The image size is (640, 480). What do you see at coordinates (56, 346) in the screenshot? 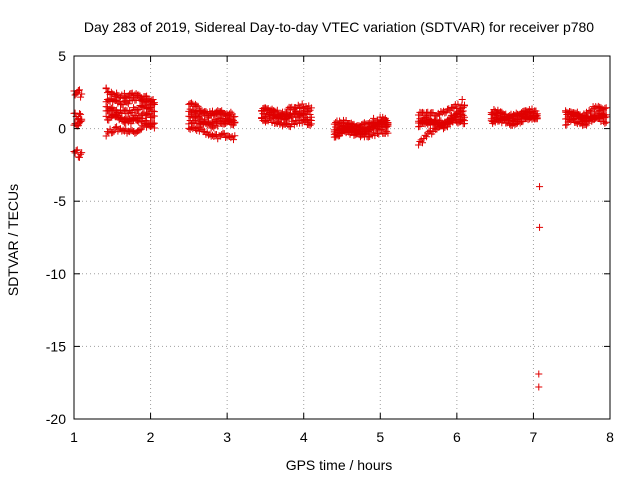
I see `y-tick-label: -15` at bounding box center [56, 346].